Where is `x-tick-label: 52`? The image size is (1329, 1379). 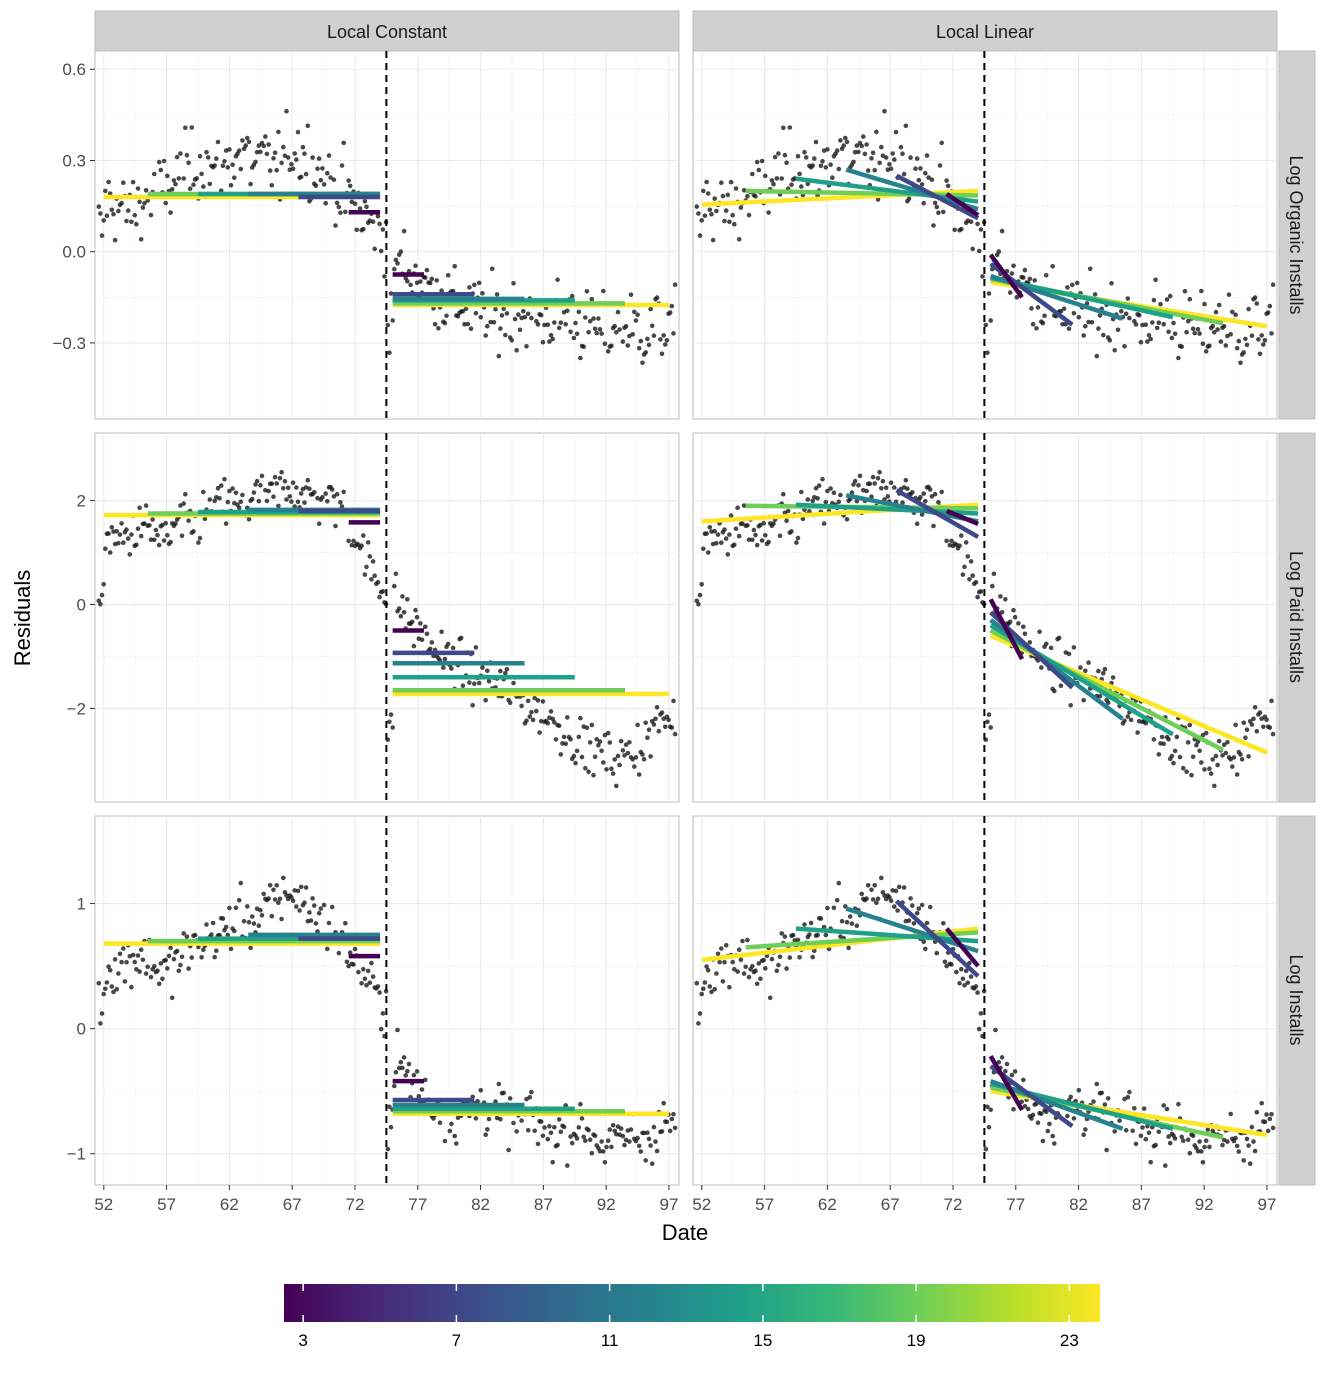 x-tick-label: 52 is located at coordinates (701, 1204).